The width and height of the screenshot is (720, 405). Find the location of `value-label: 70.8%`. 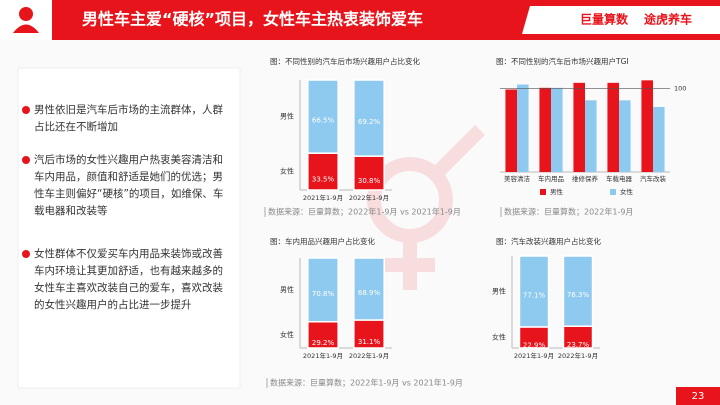

value-label: 70.8% is located at coordinates (323, 294).